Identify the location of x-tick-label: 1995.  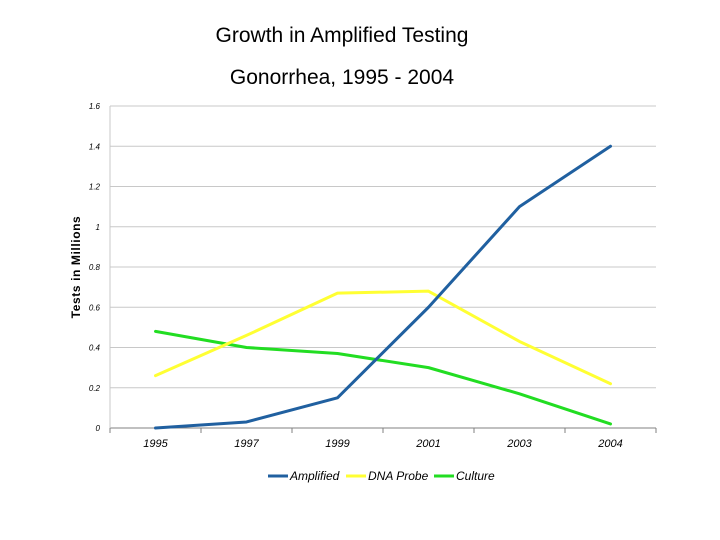
(155, 444).